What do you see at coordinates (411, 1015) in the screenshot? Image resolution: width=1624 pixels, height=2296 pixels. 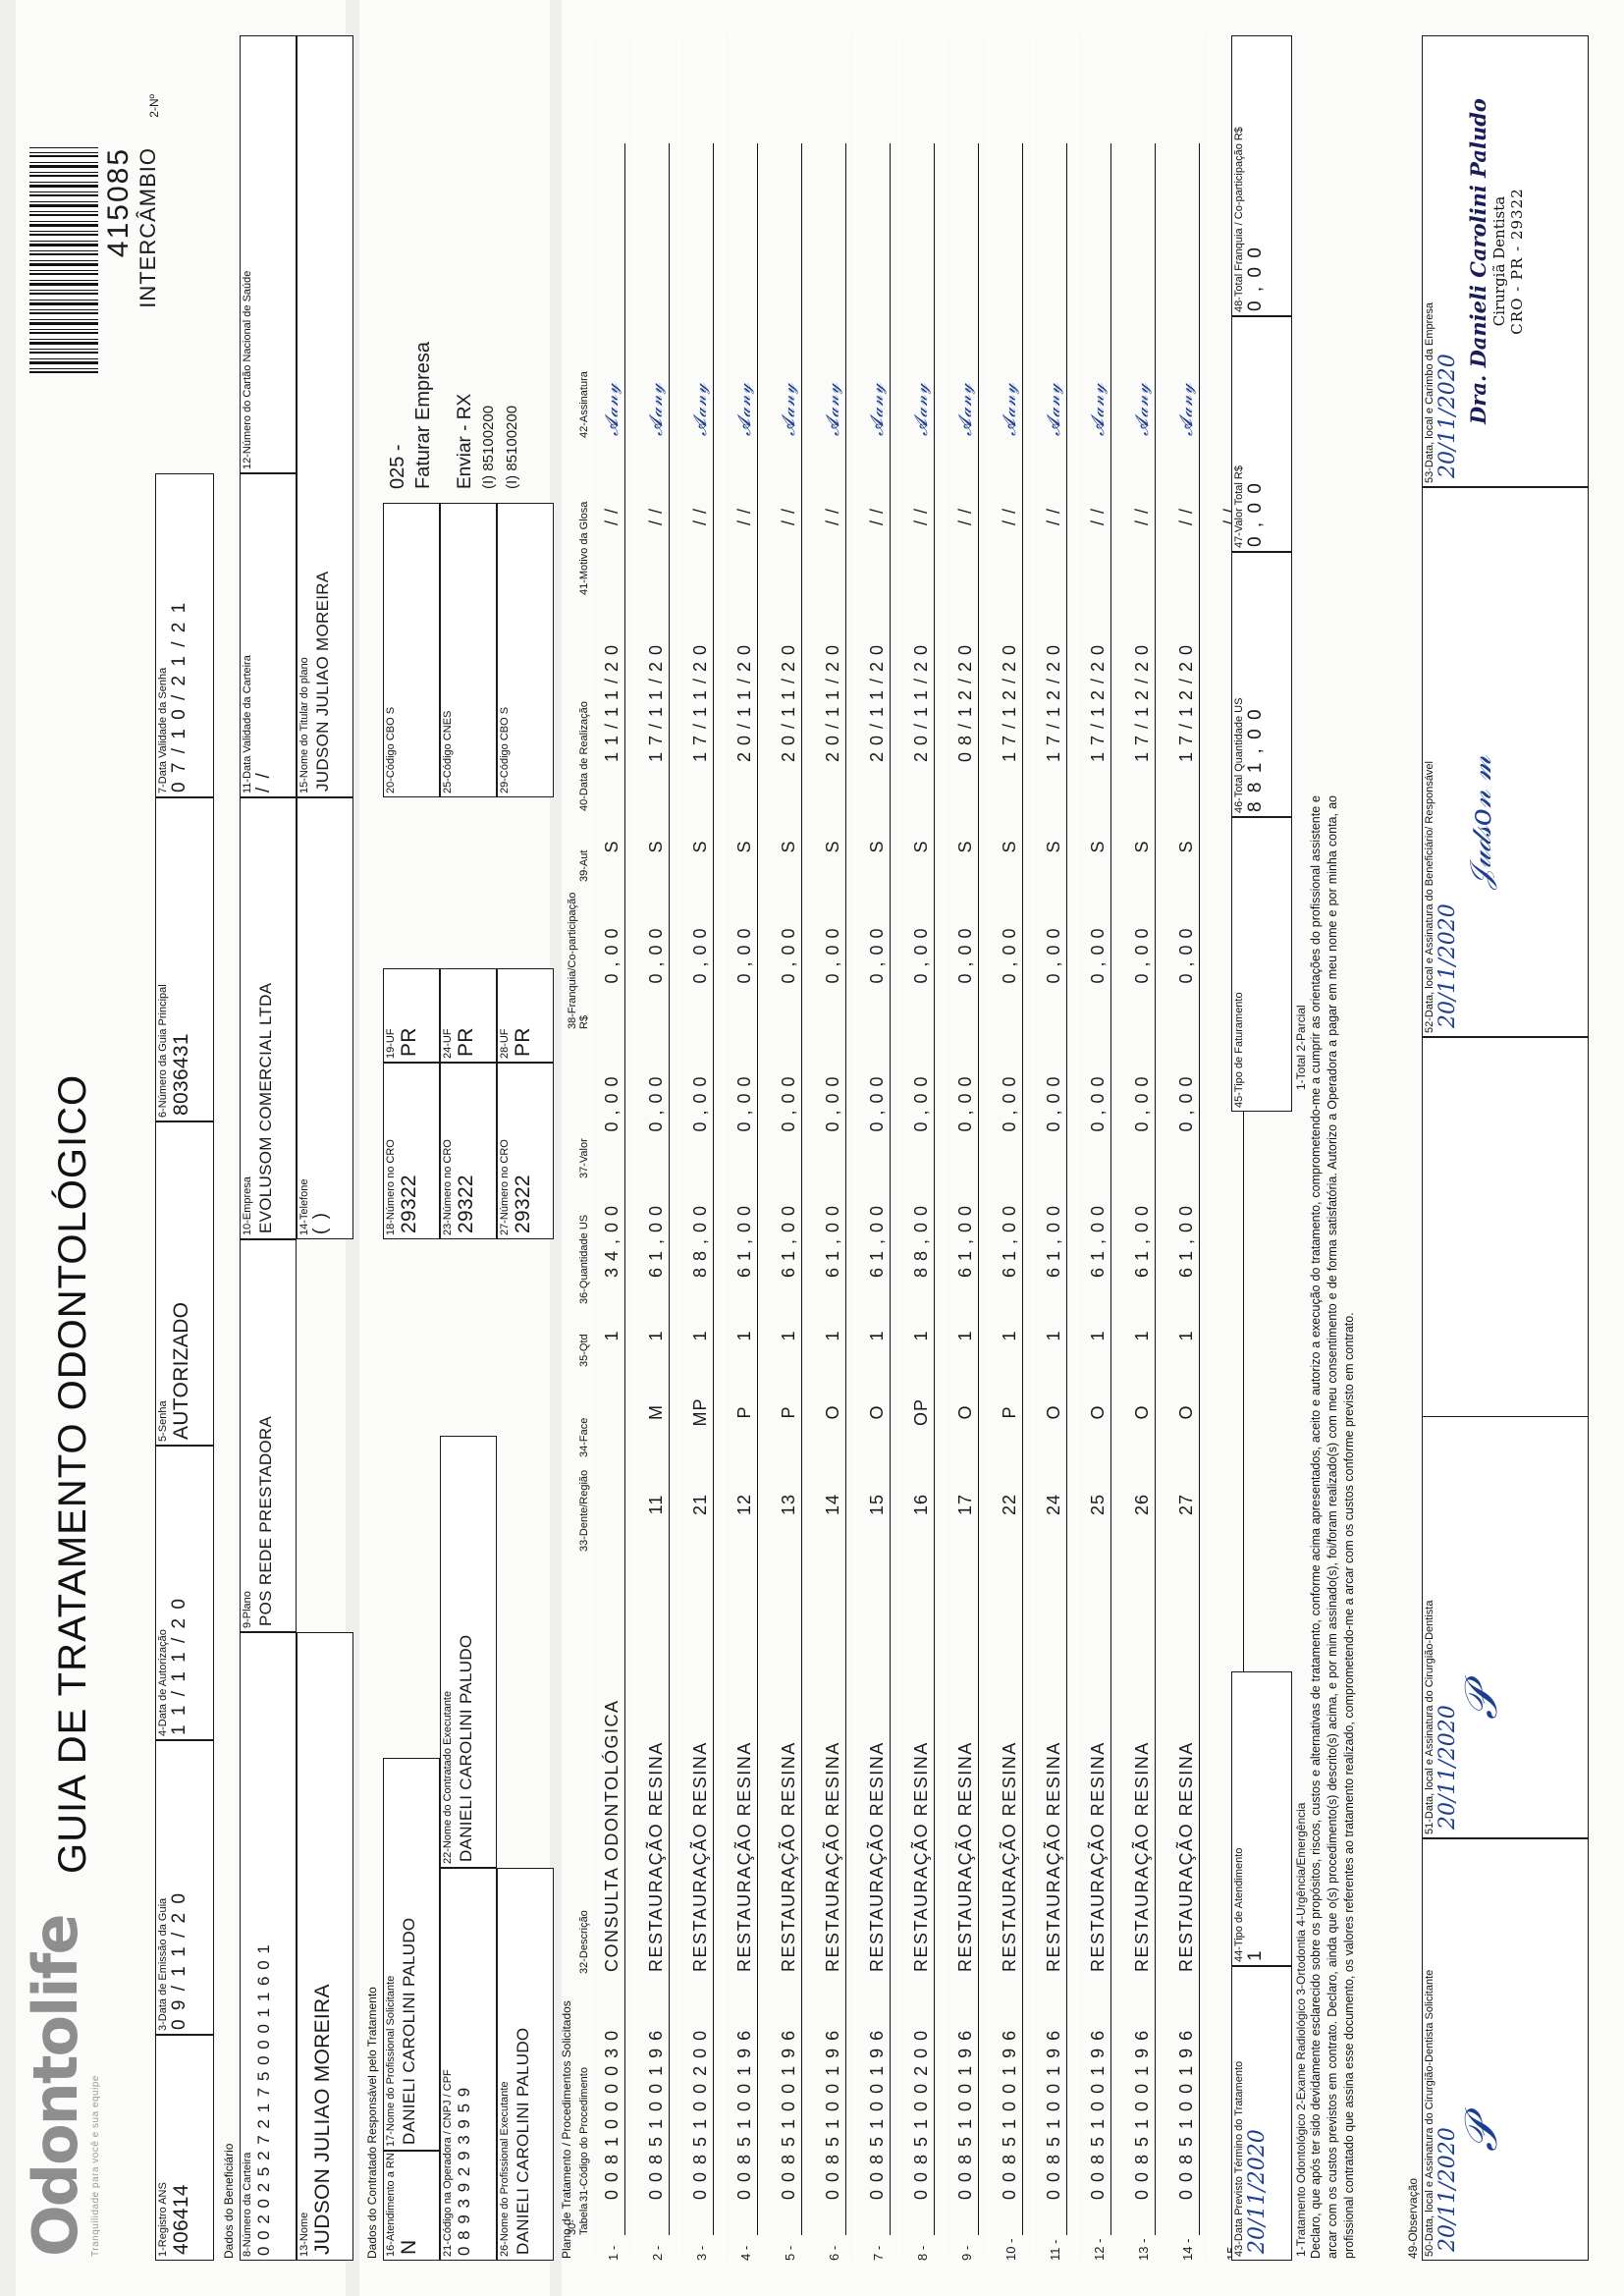 I see `field-uf-19: 19-UF PR` at bounding box center [411, 1015].